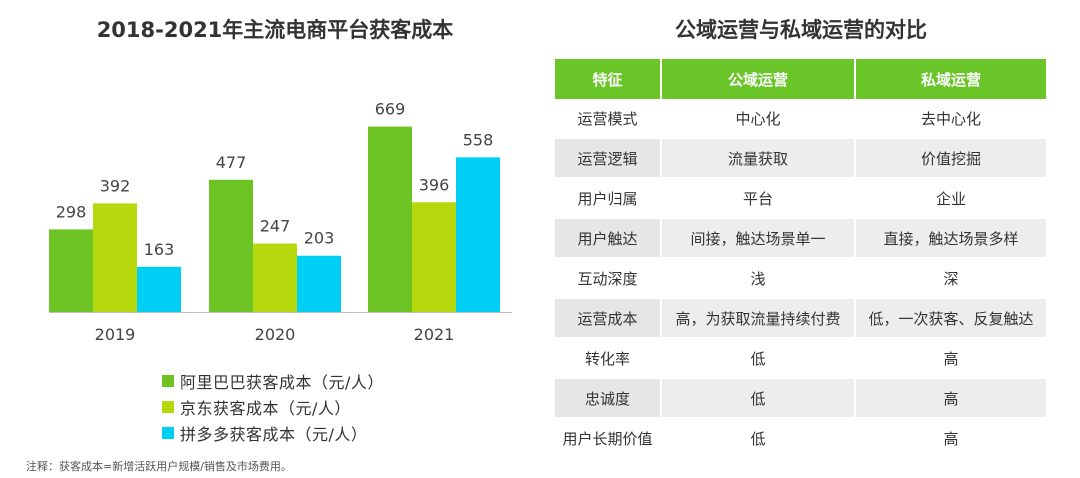 The image size is (1080, 478). Describe the element at coordinates (159, 249) in the screenshot. I see `data-label: 163` at that location.